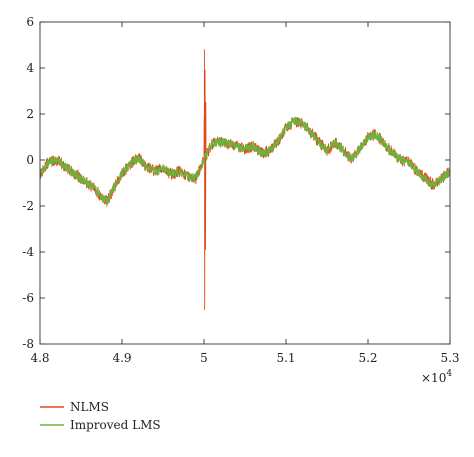  Describe the element at coordinates (367, 358) in the screenshot. I see `x-tick-label: 5.2` at that location.